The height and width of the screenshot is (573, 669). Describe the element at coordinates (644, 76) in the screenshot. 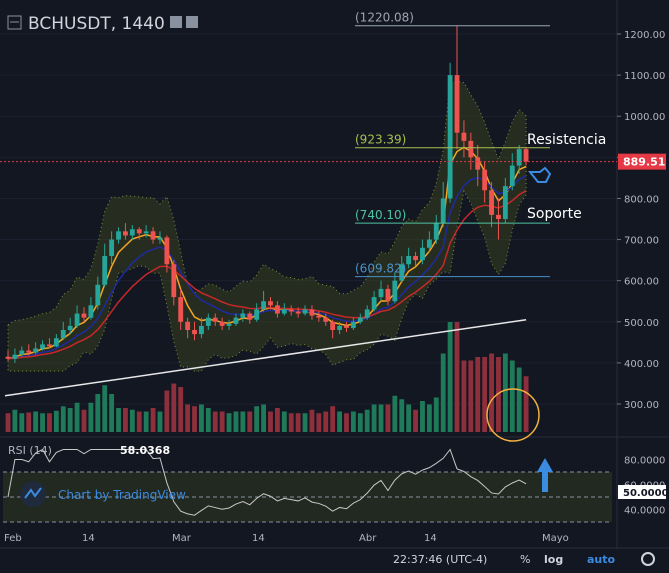

I see `price-tick-label: 1100.00` at that location.